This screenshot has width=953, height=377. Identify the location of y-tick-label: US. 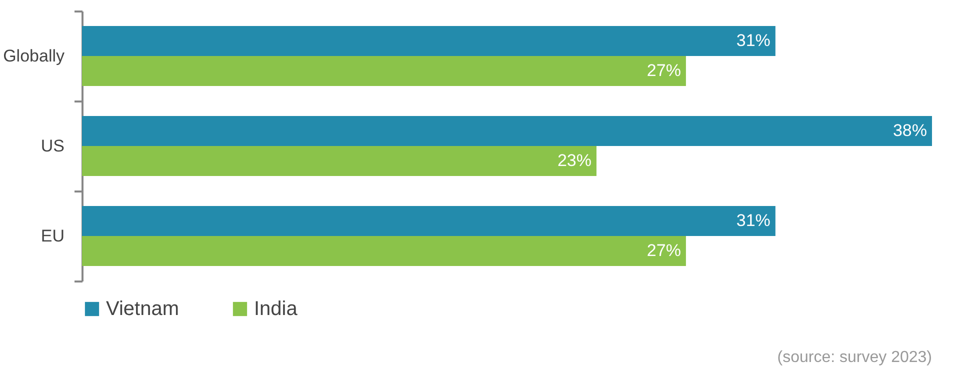
(52, 146).